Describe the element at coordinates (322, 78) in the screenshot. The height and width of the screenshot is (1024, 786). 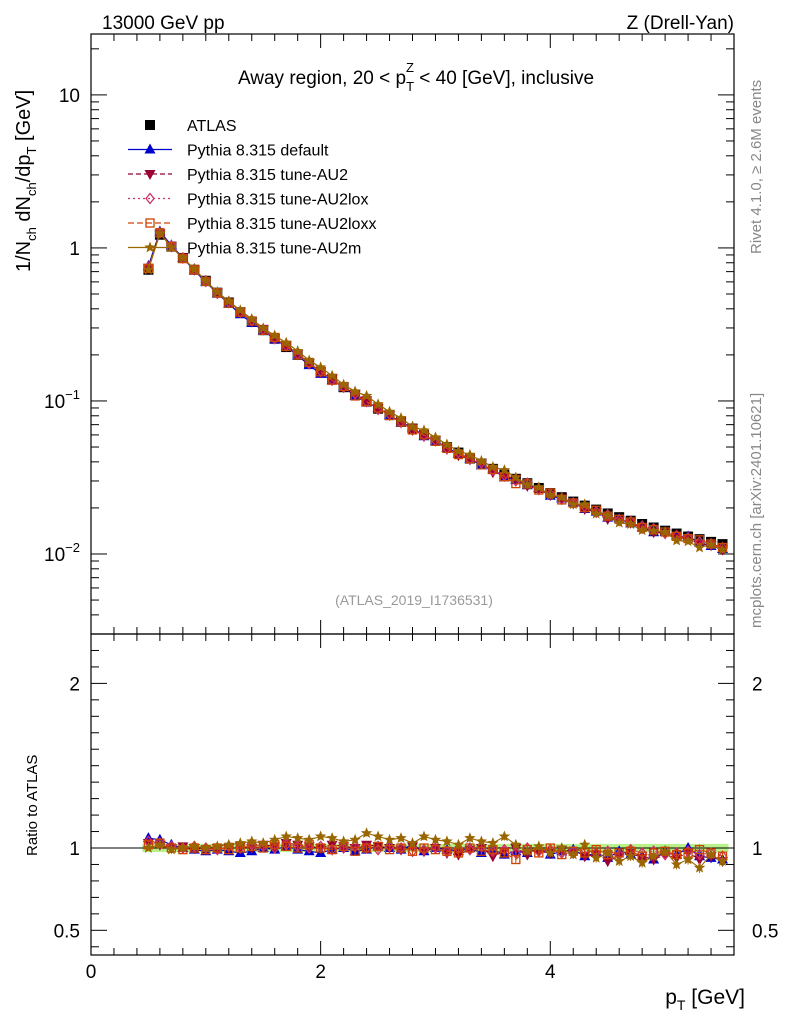
I see `title-pre: Away region, 20 < p` at that location.